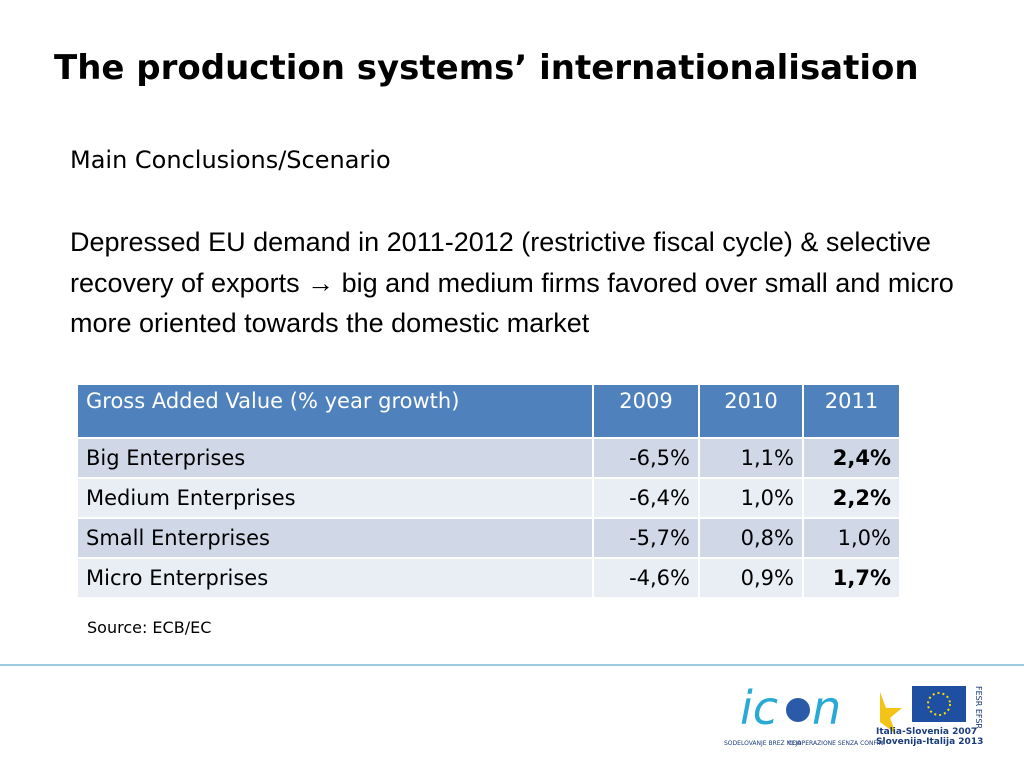  I want to click on cell: 1,1%, so click(751, 458).